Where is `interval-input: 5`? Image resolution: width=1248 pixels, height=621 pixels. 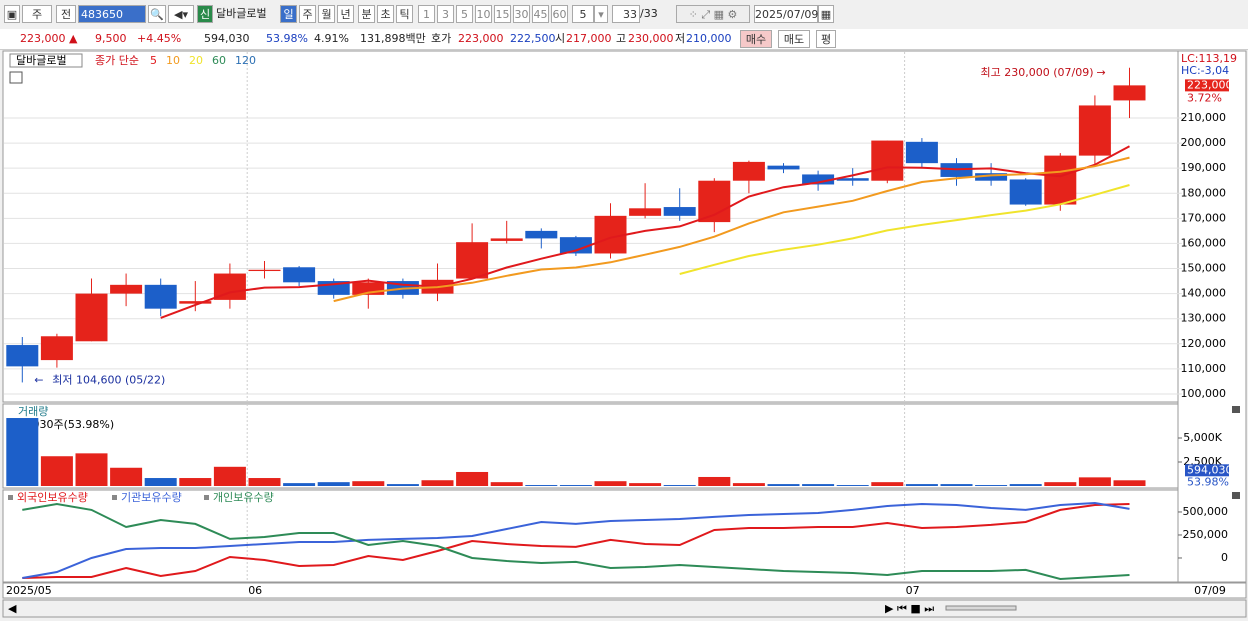
interval-input: 5 is located at coordinates (583, 14).